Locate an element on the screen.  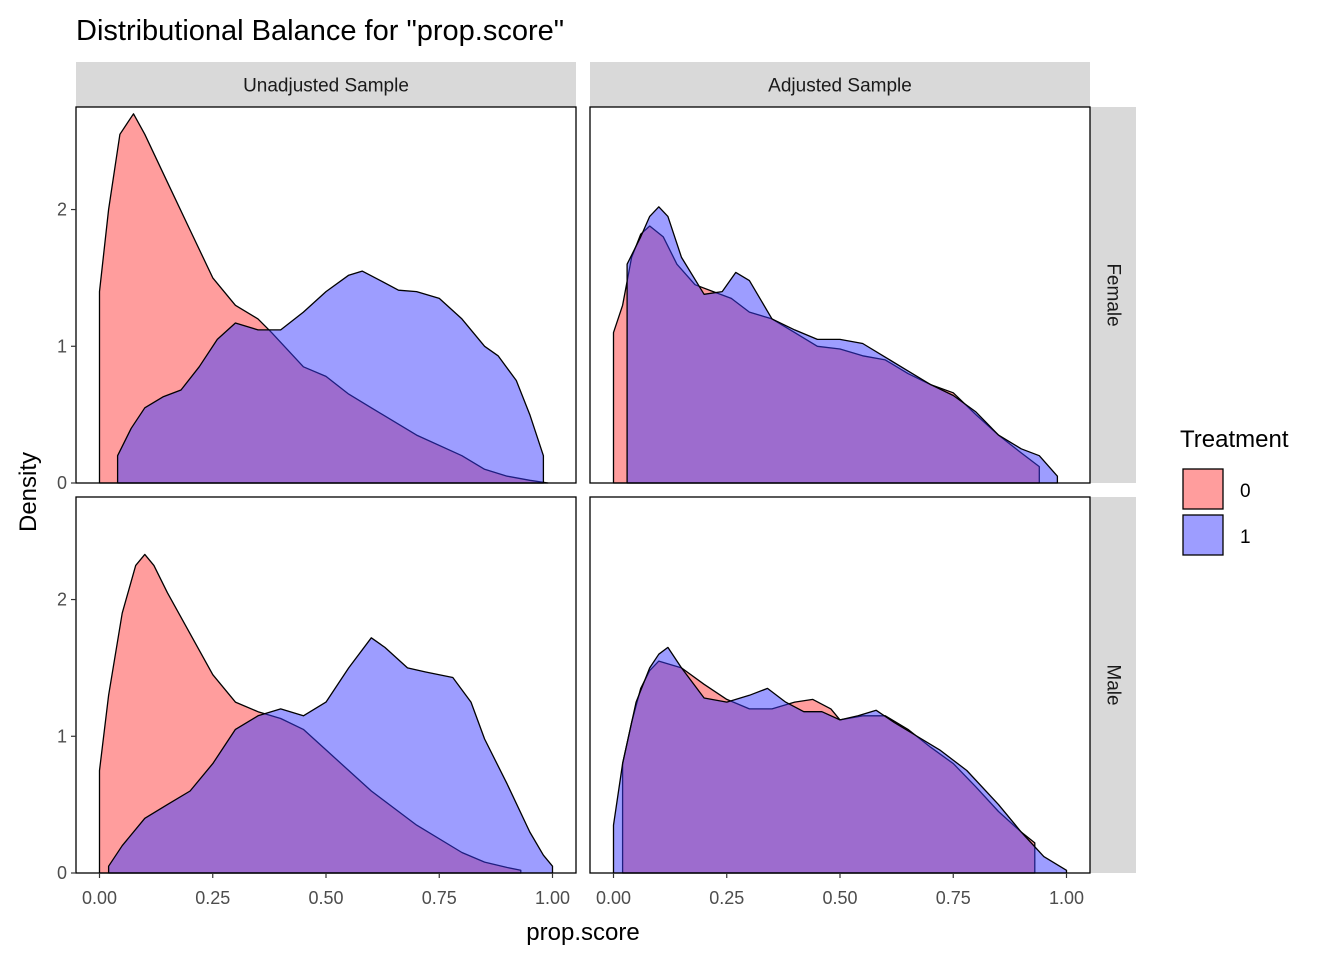
legend-items: 01 is located at coordinates (1216, 512).